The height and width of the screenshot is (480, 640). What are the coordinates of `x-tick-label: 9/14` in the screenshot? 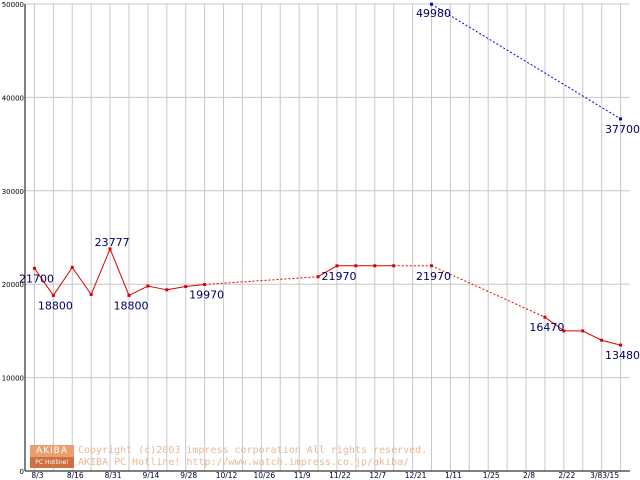 It's located at (150, 475).